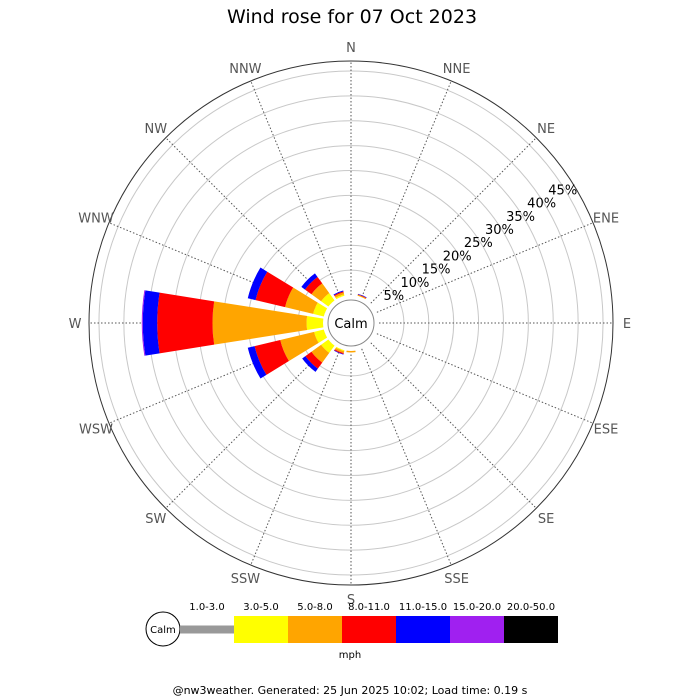  I want to click on bar-wnw-11.0-15.0, so click(257, 284).